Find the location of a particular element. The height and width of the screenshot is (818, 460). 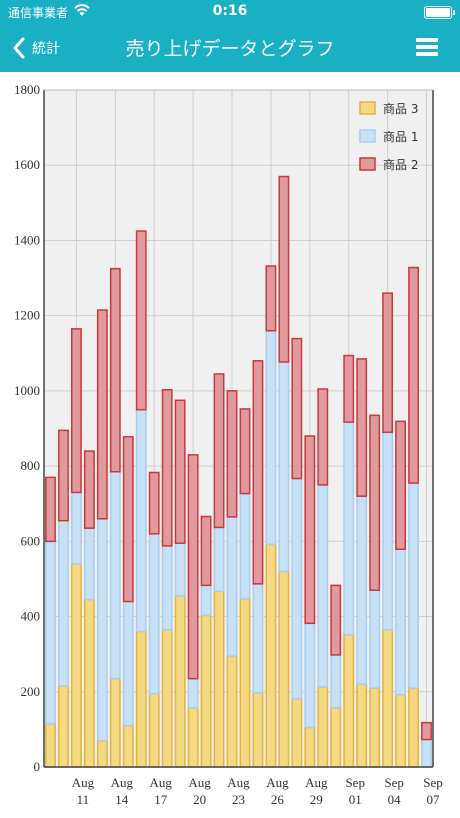

page-title: 売り上げデータとグラフ is located at coordinates (230, 49).